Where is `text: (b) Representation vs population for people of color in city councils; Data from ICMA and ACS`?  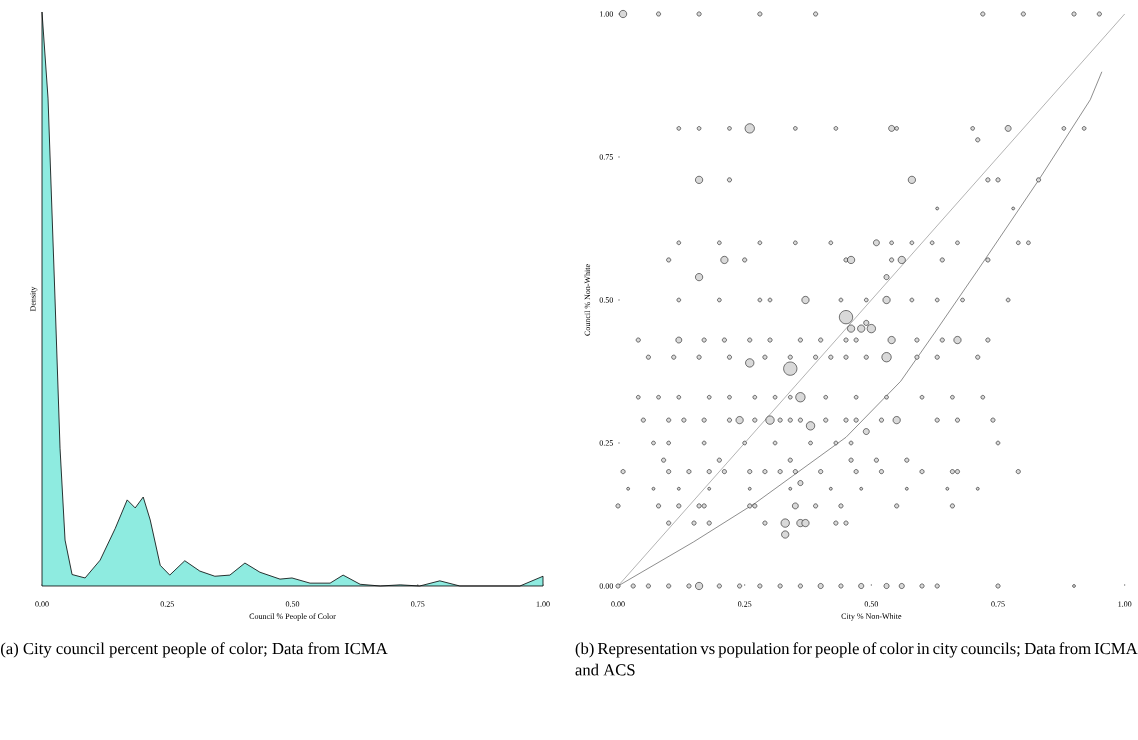
text: (b) Representation vs population for people of color in city councils; Data from ICMA and ACS is located at coordinates (856, 659).